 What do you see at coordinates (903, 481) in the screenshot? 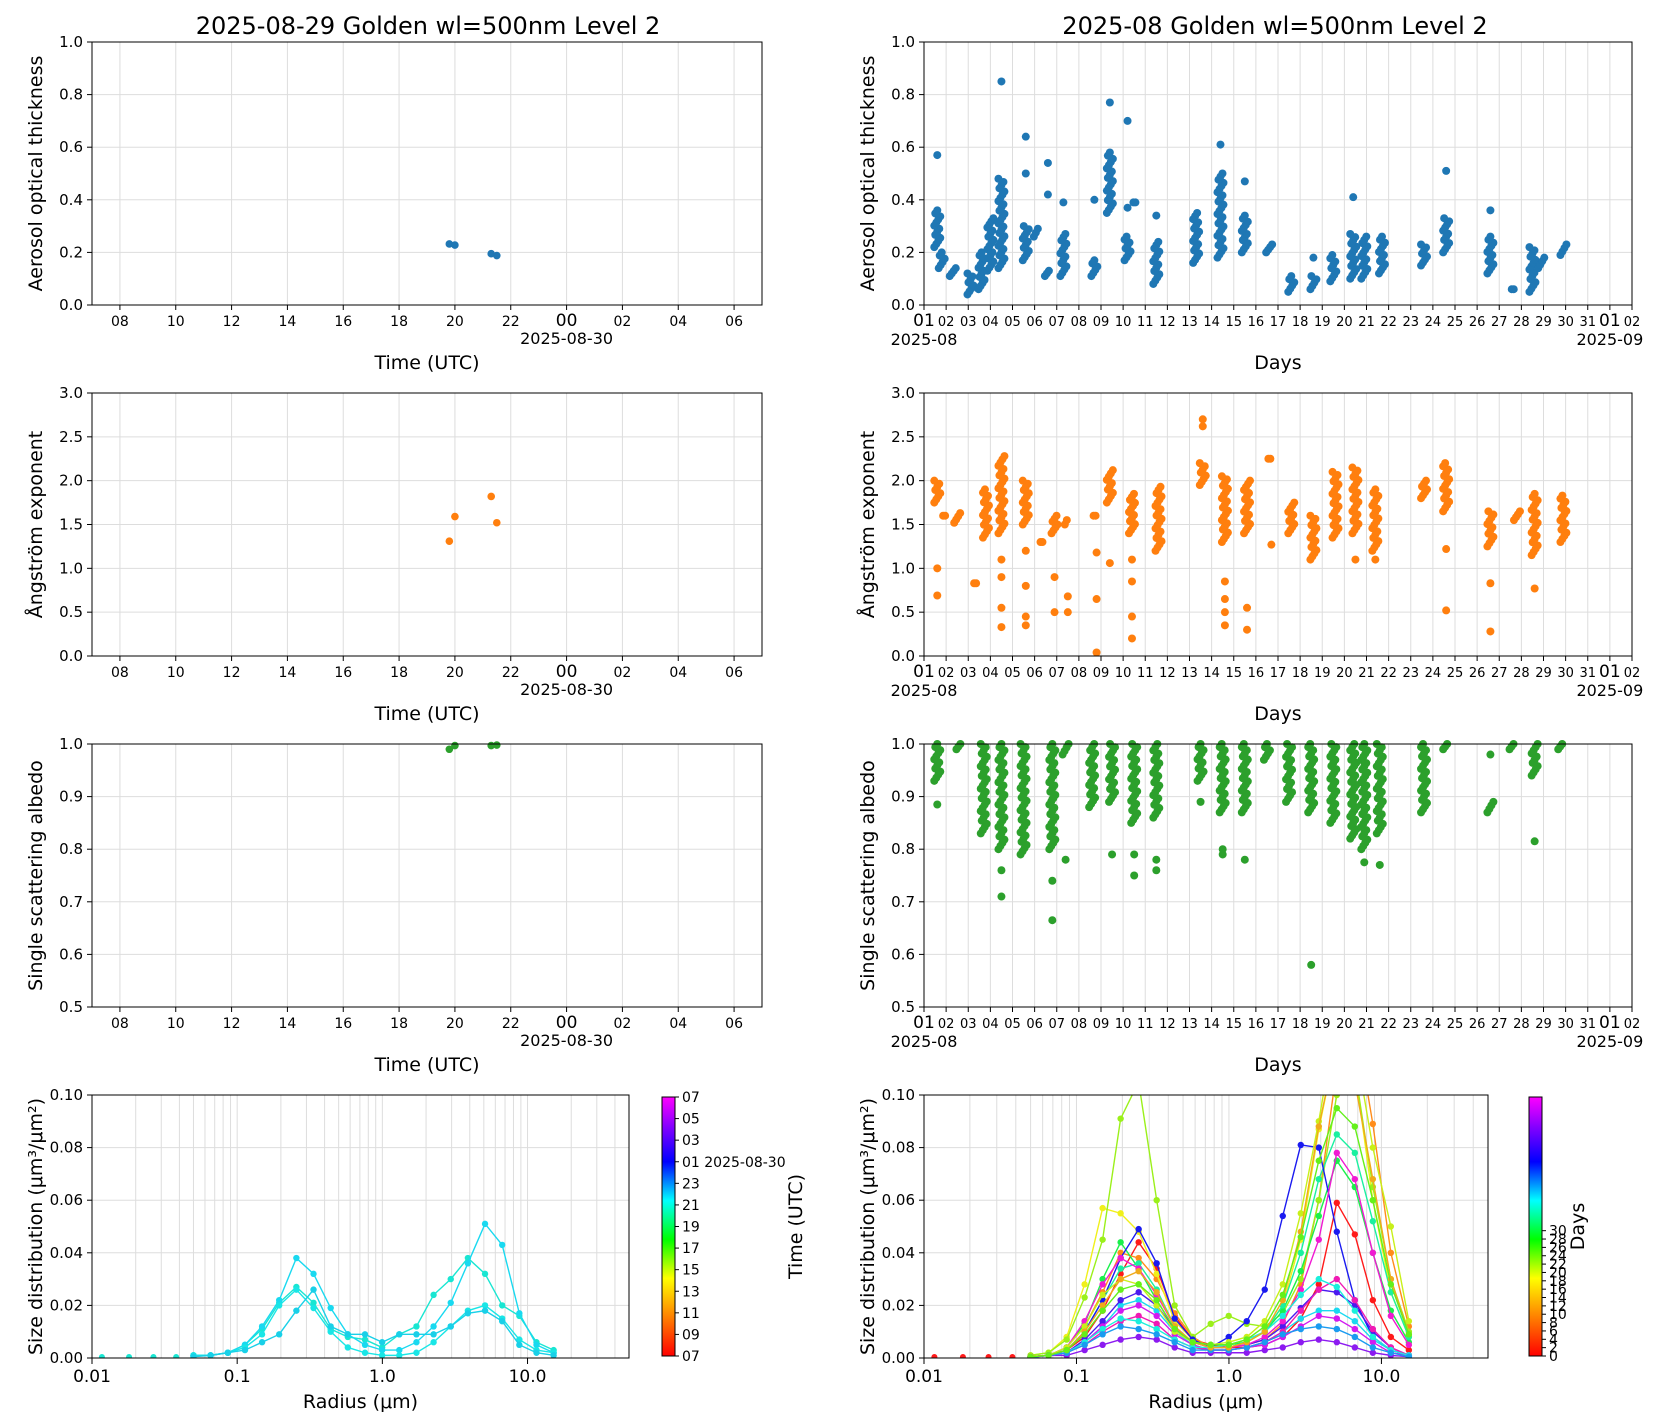
I see `y-tick-label: 2.0` at bounding box center [903, 481].